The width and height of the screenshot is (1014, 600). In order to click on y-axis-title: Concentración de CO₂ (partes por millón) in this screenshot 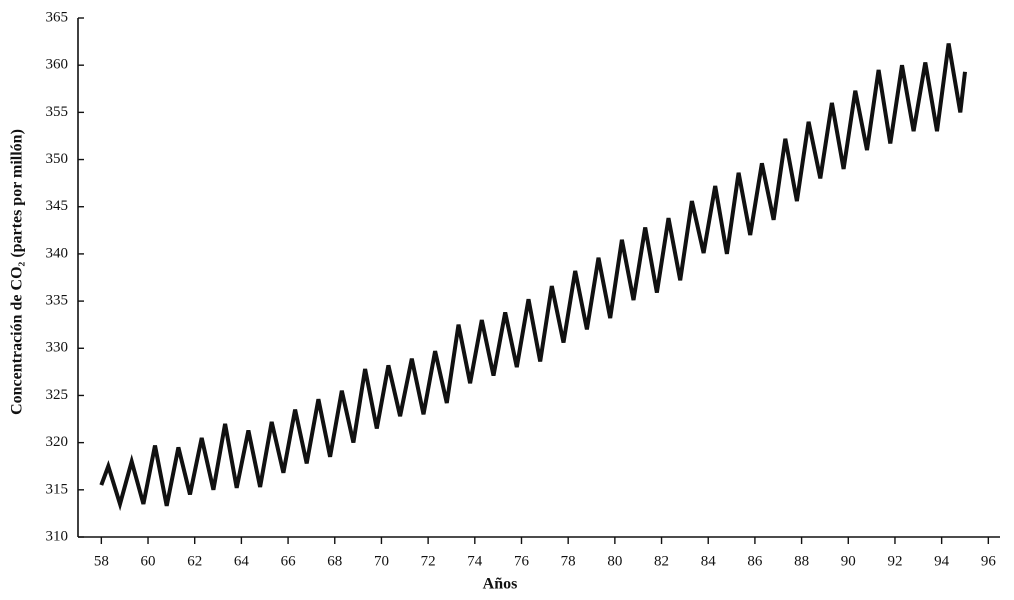, I will do `click(17, 272)`.